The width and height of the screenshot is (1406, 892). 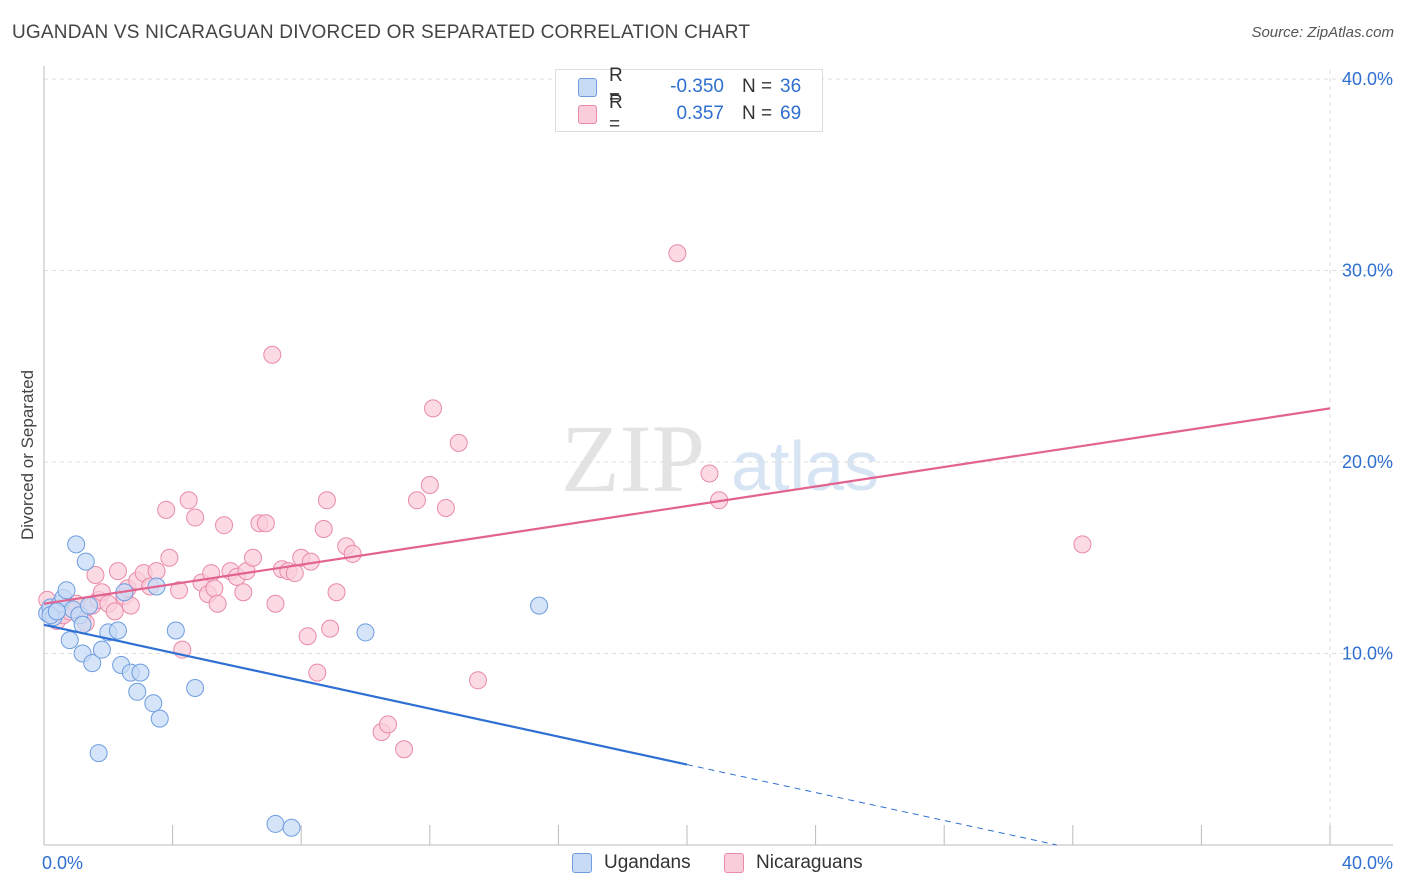 I want to click on y-tick-label: 30.0%, so click(x=1367, y=271).